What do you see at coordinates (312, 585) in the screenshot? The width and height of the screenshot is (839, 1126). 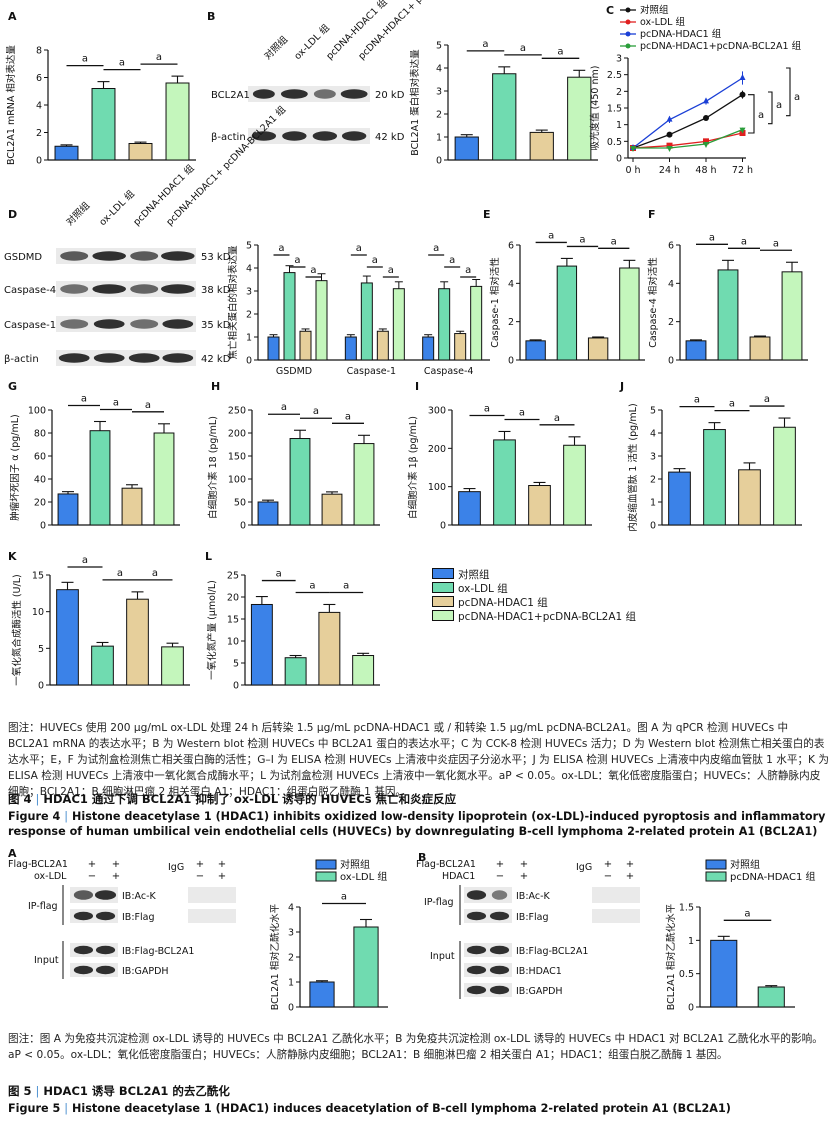 I see `panel-L-sig-mark: a` at bounding box center [312, 585].